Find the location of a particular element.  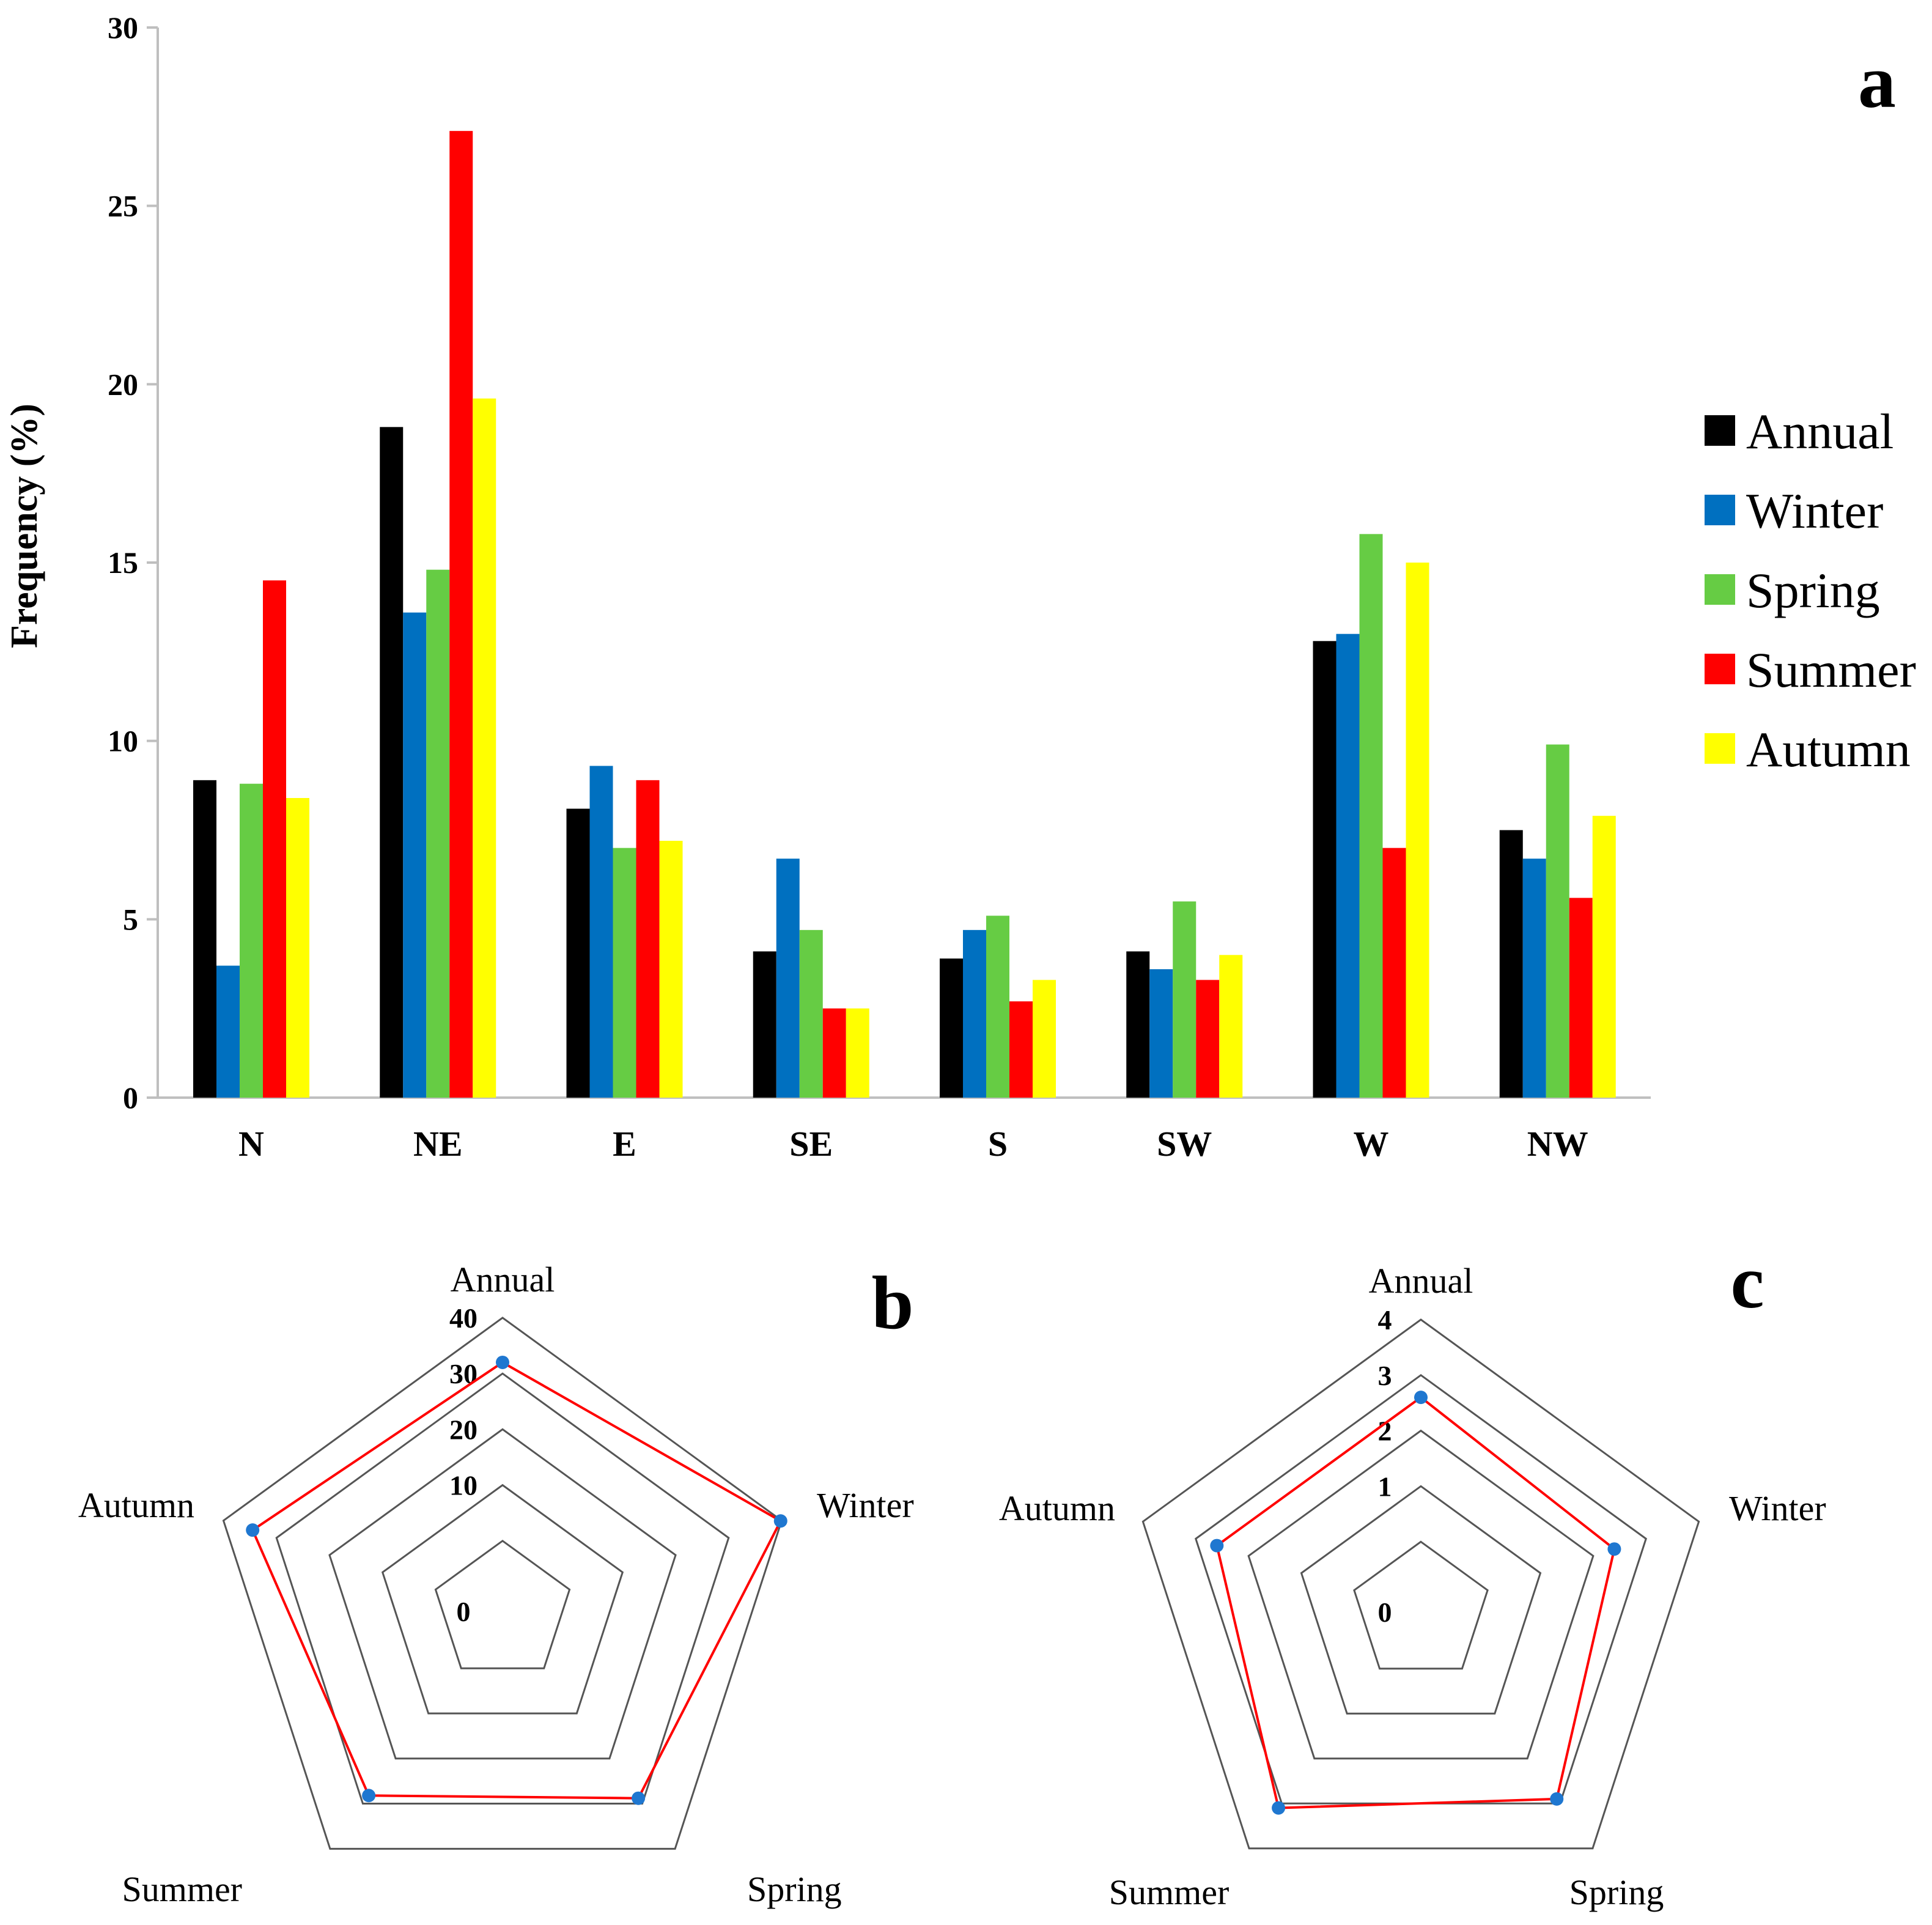

panel-label-b: b is located at coordinates (893, 1303).